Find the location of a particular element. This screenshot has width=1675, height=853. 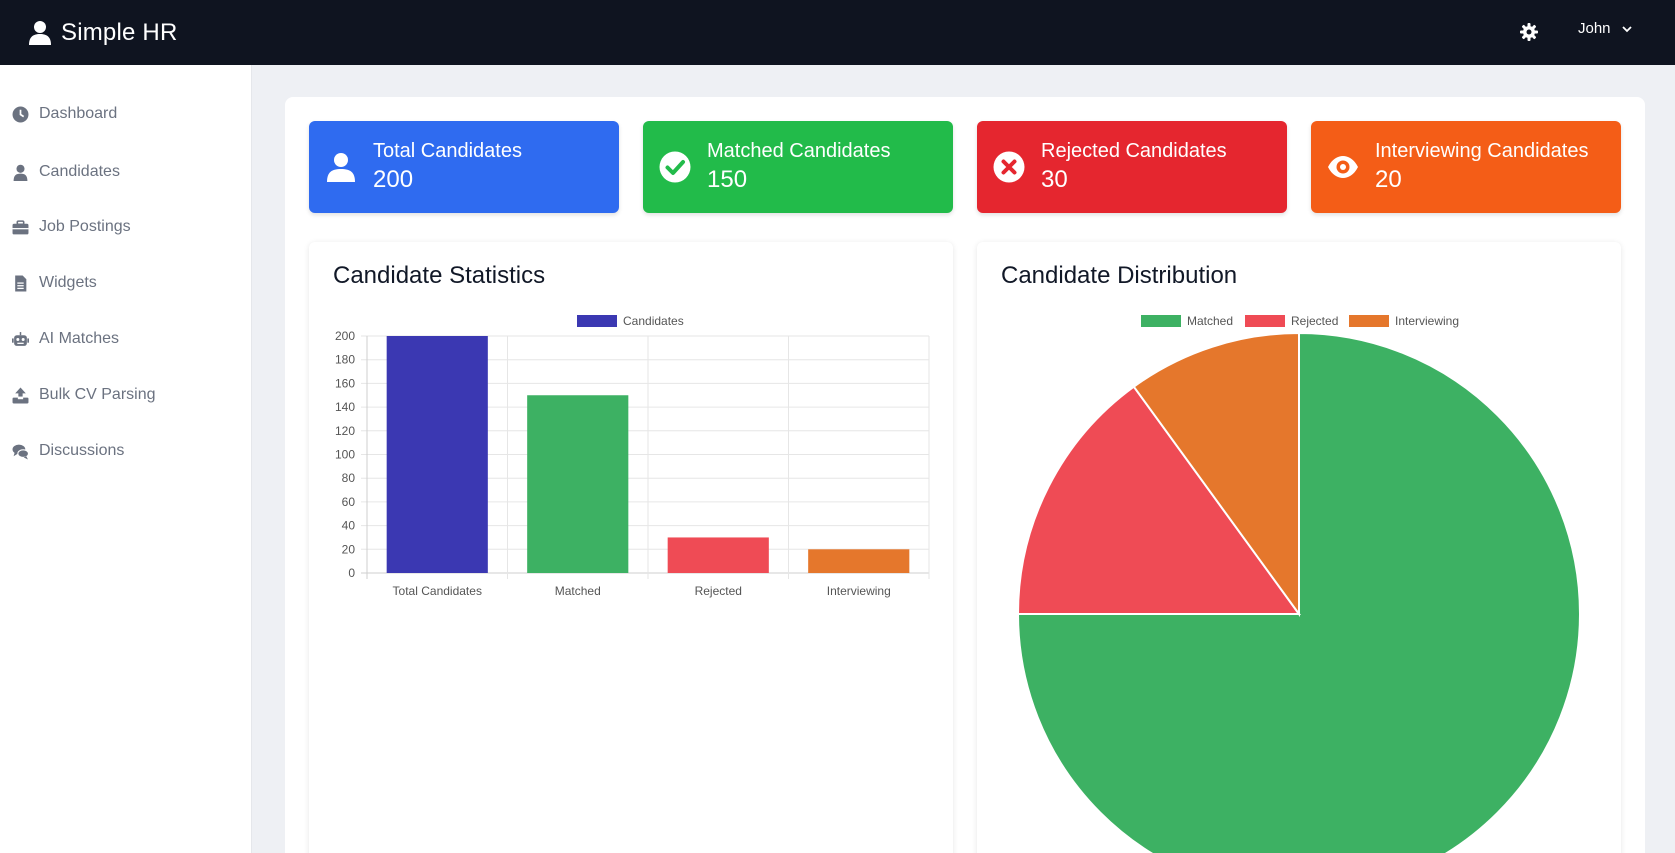

stat-card-rejected-candidates: Rejected Candidates 30 is located at coordinates (1132, 167).